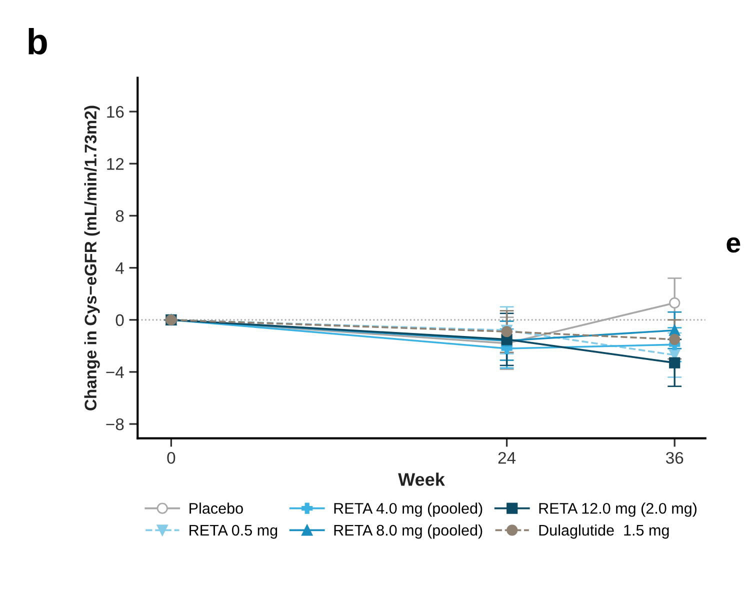 This screenshot has height=598, width=752. I want to click on x-tick-label: 24, so click(507, 458).